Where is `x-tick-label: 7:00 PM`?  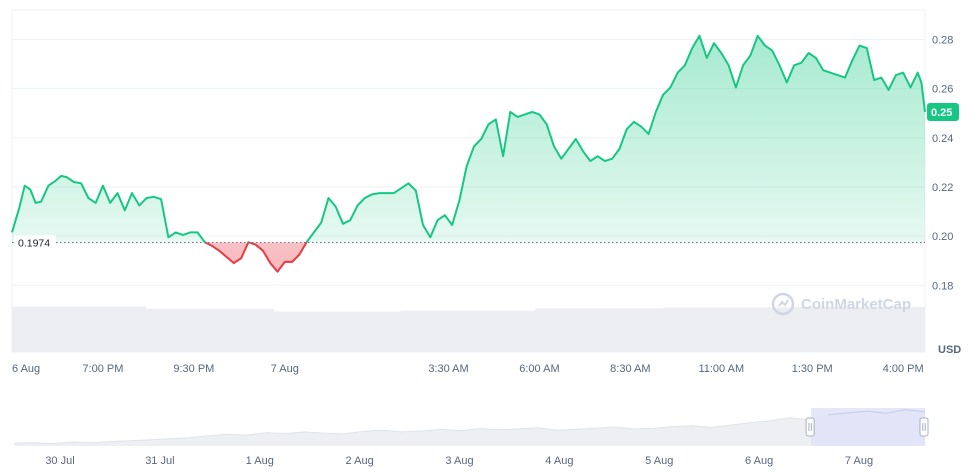 x-tick-label: 7:00 PM is located at coordinates (102, 369).